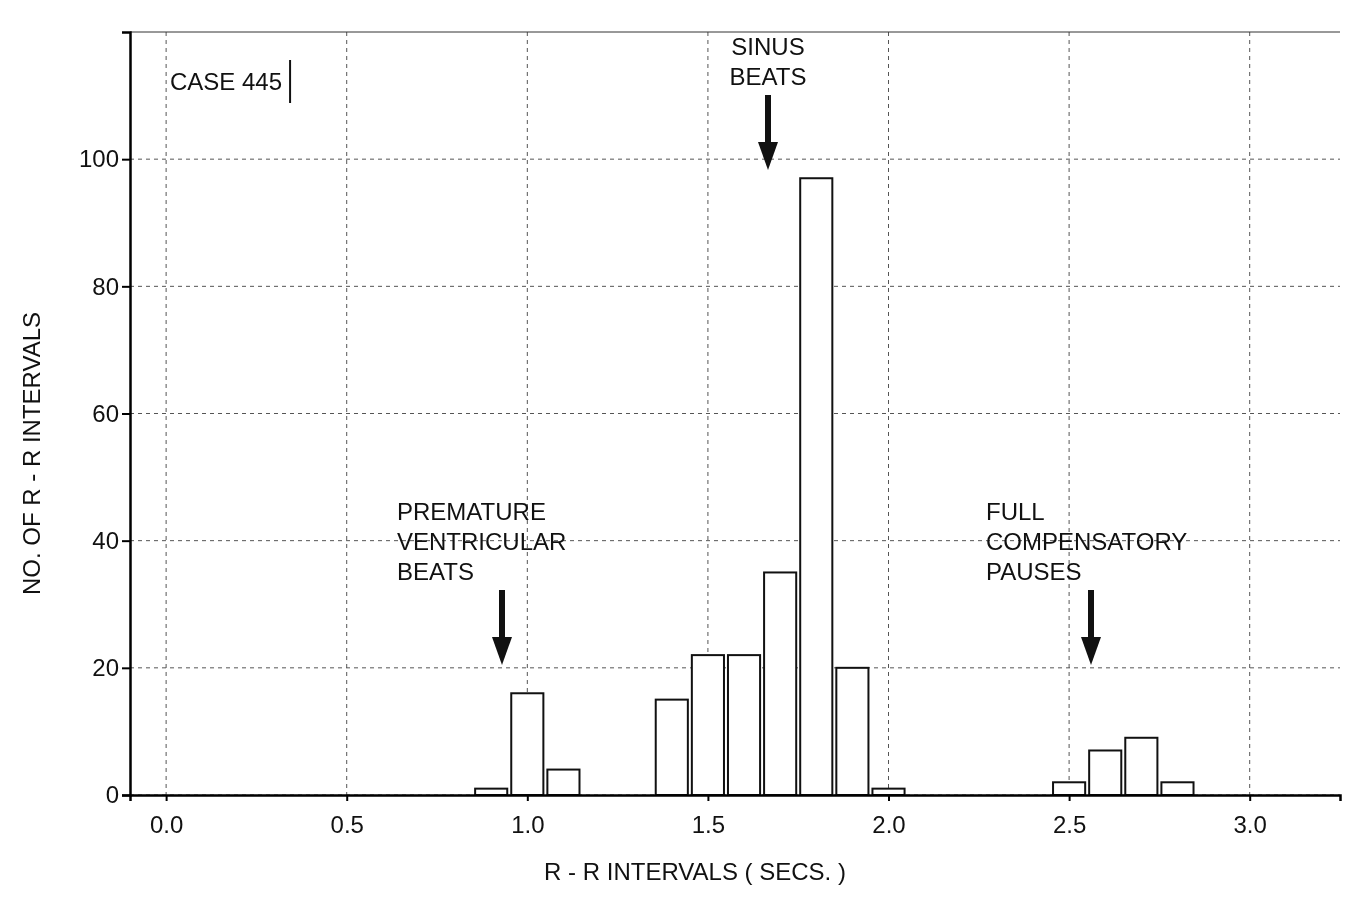  What do you see at coordinates (31, 453) in the screenshot?
I see `y-axis-title: NO. OF R - R INTERVALS` at bounding box center [31, 453].